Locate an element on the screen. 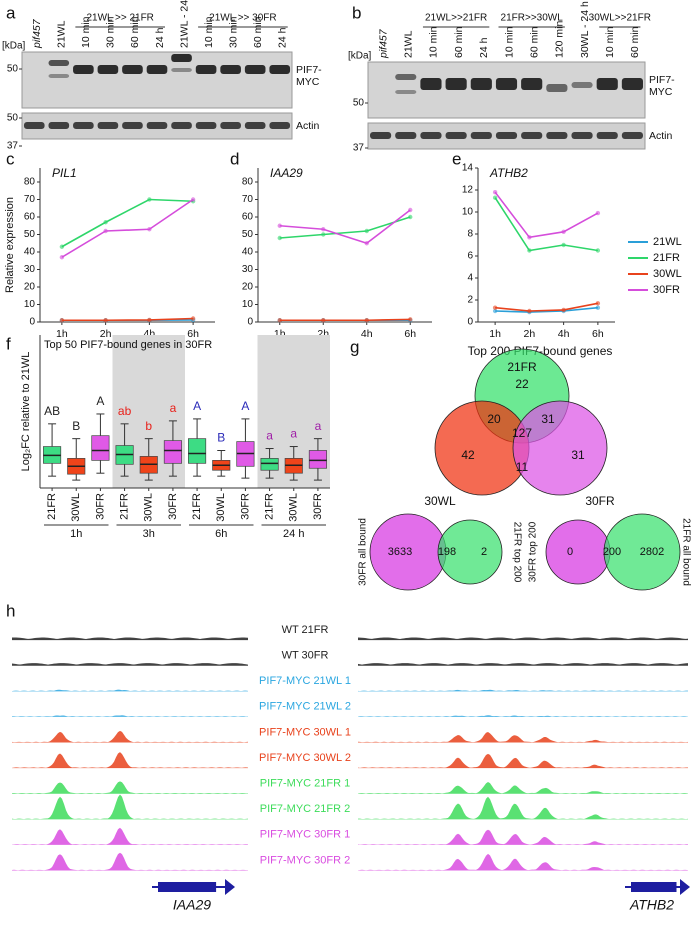  group-label: 6h is located at coordinates (221, 534).